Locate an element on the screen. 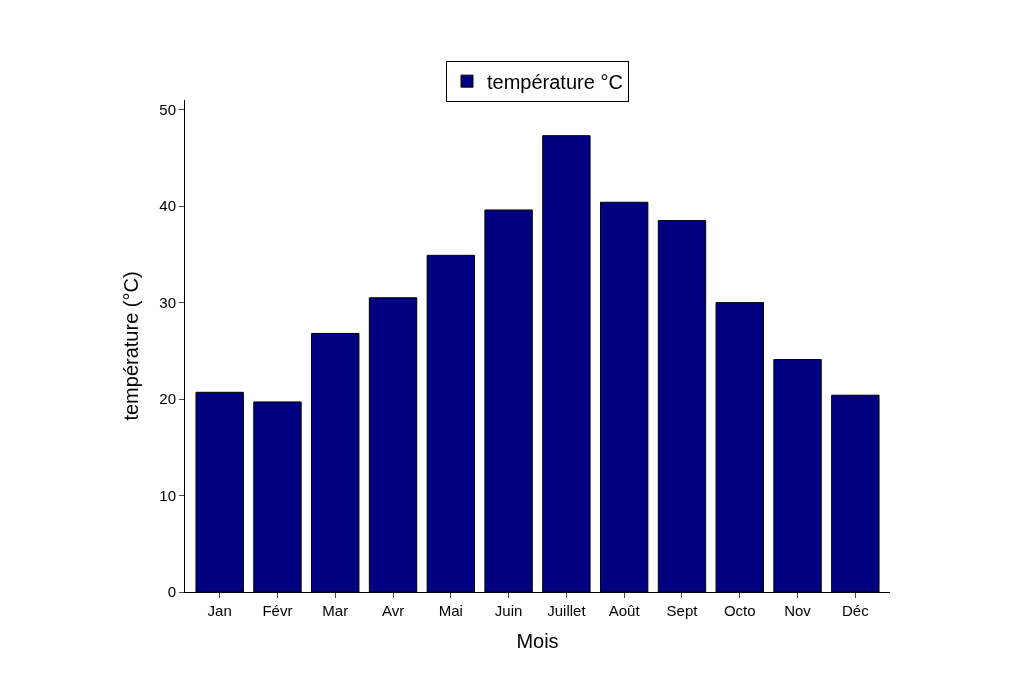  y-tick-label: 30 is located at coordinates (167, 302).